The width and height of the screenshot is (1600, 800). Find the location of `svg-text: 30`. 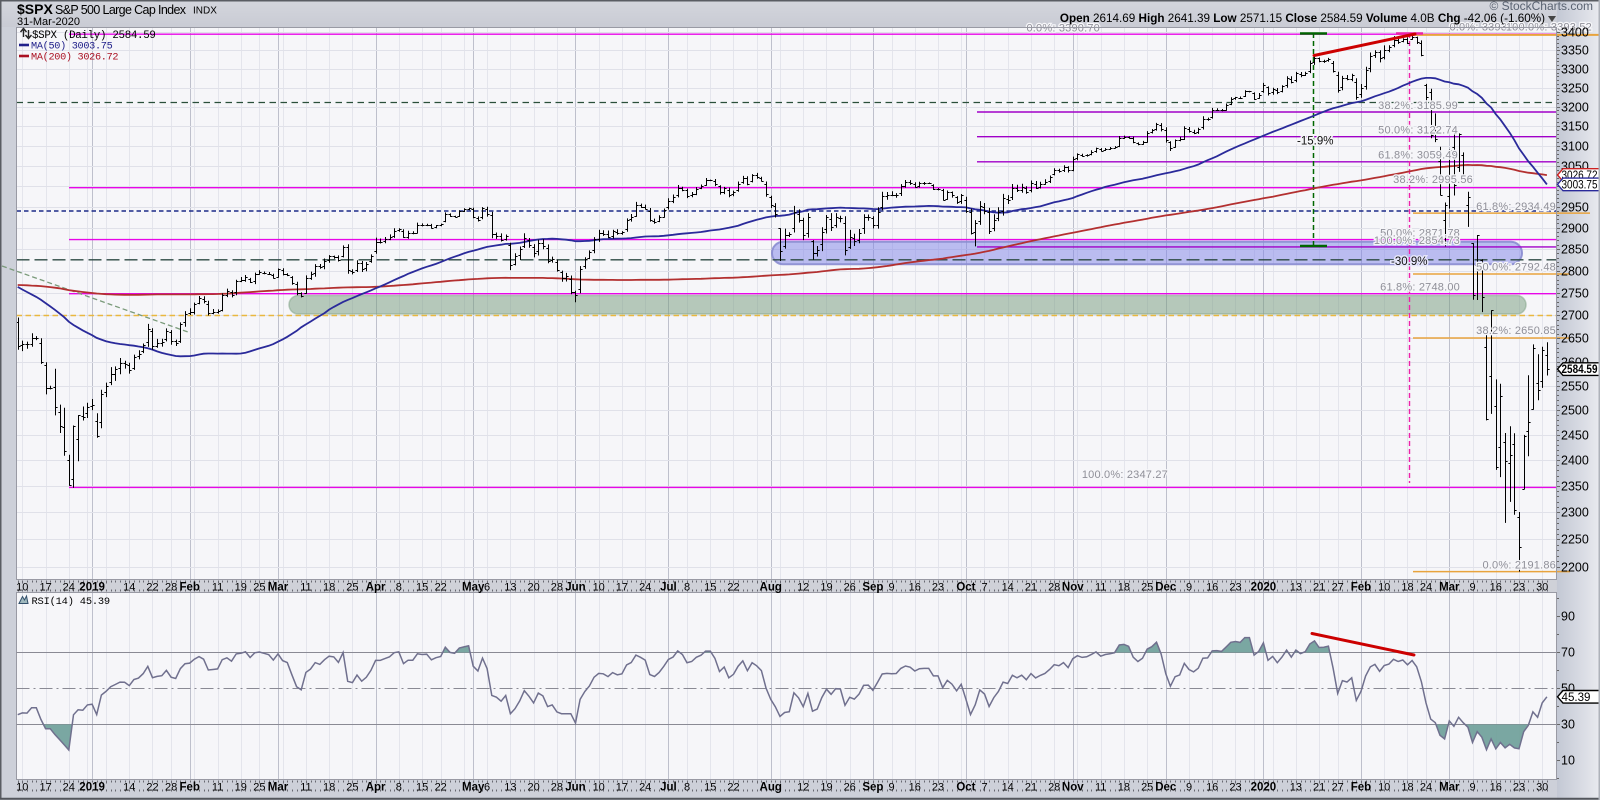

svg-text: 30 is located at coordinates (1568, 725).